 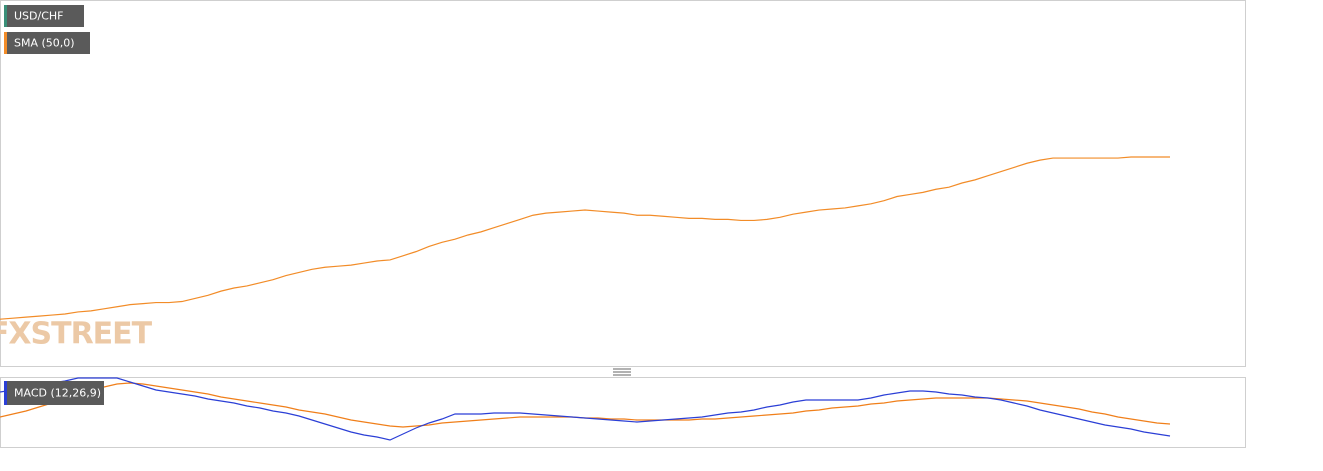 I want to click on pane-handle, so click(x=622, y=372).